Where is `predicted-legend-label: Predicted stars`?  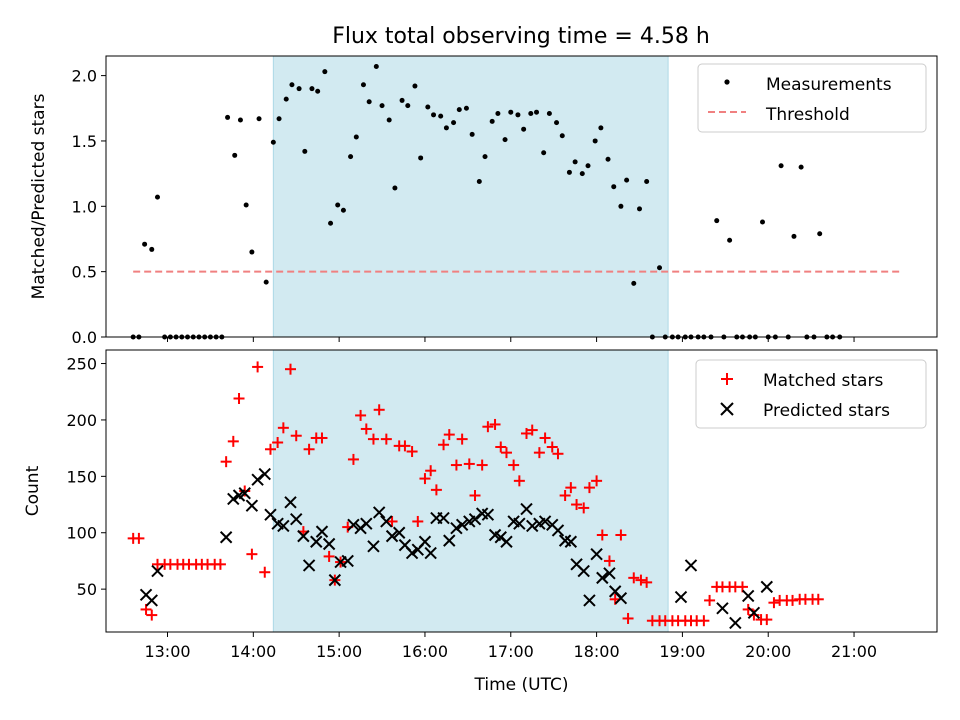
predicted-legend-label: Predicted stars is located at coordinates (826, 411).